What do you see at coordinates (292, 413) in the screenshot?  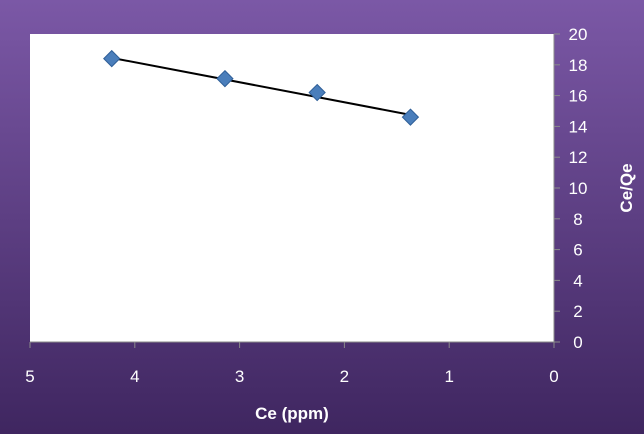 I see `x-axis-title: Ce (ppm)` at bounding box center [292, 413].